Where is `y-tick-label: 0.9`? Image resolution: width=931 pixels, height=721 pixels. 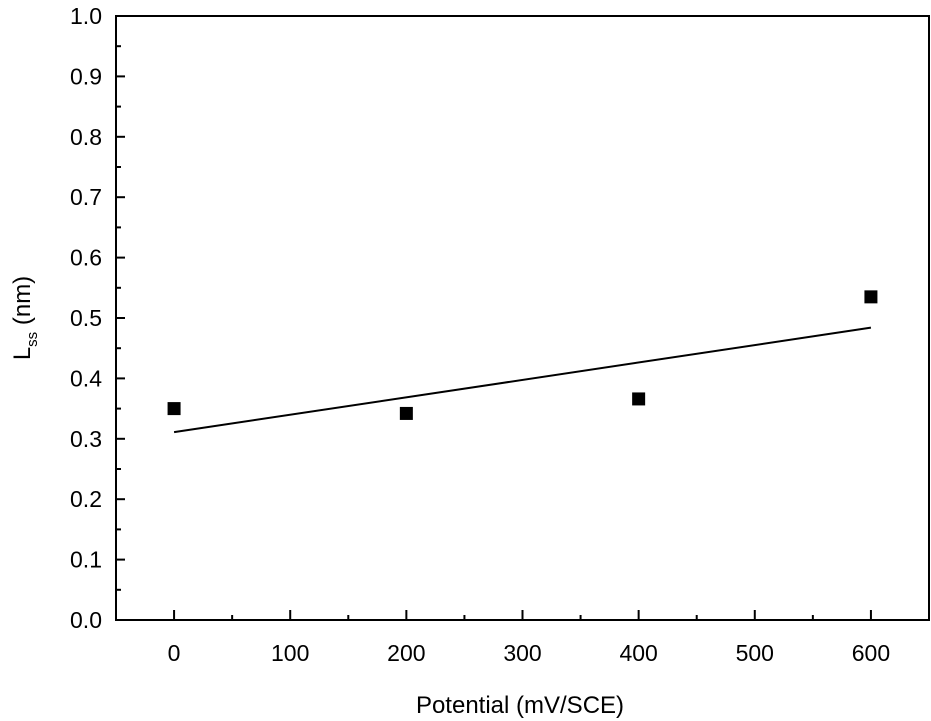 y-tick-label: 0.9 is located at coordinates (86, 76).